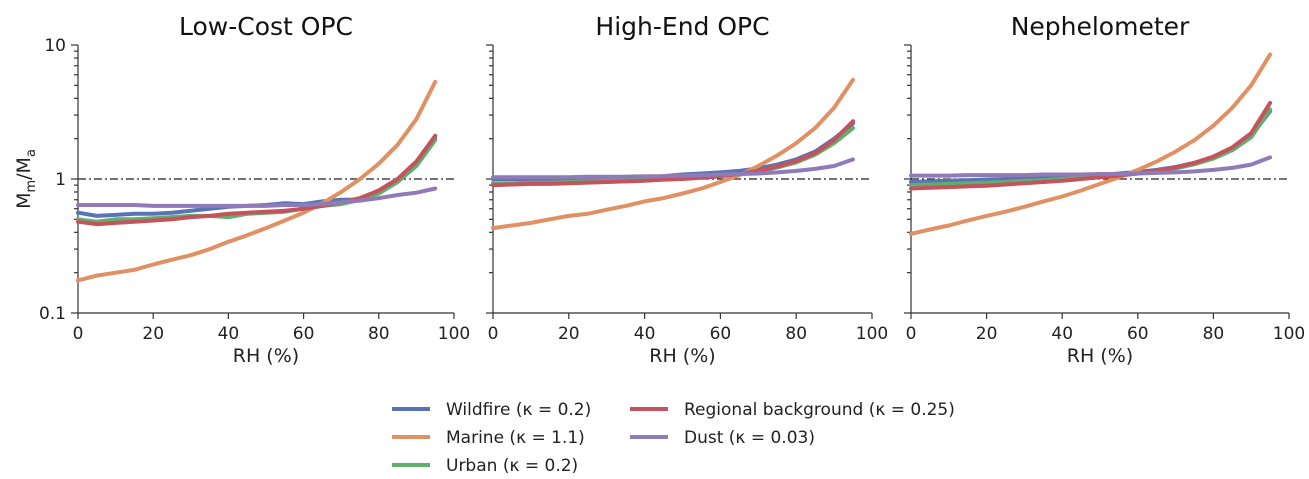  I want to click on legend-item-4: Regional background (κ = 0.25), so click(792, 410).